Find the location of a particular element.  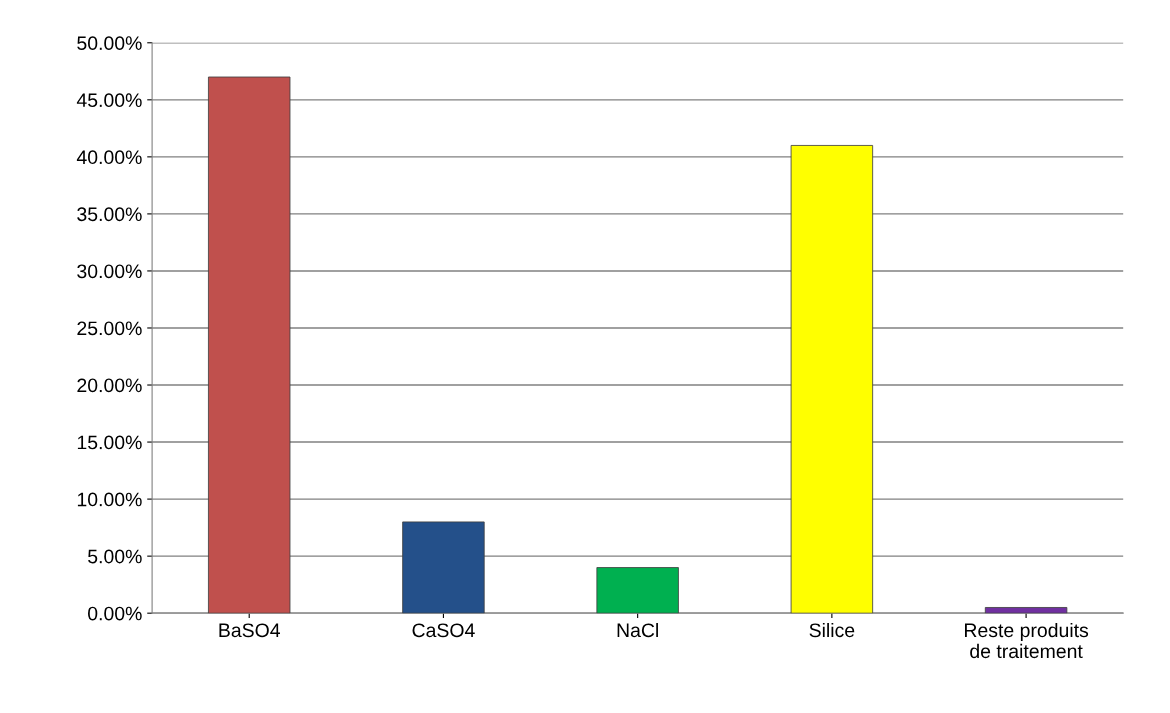

y-tick-label: 15.00% is located at coordinates (109, 442).